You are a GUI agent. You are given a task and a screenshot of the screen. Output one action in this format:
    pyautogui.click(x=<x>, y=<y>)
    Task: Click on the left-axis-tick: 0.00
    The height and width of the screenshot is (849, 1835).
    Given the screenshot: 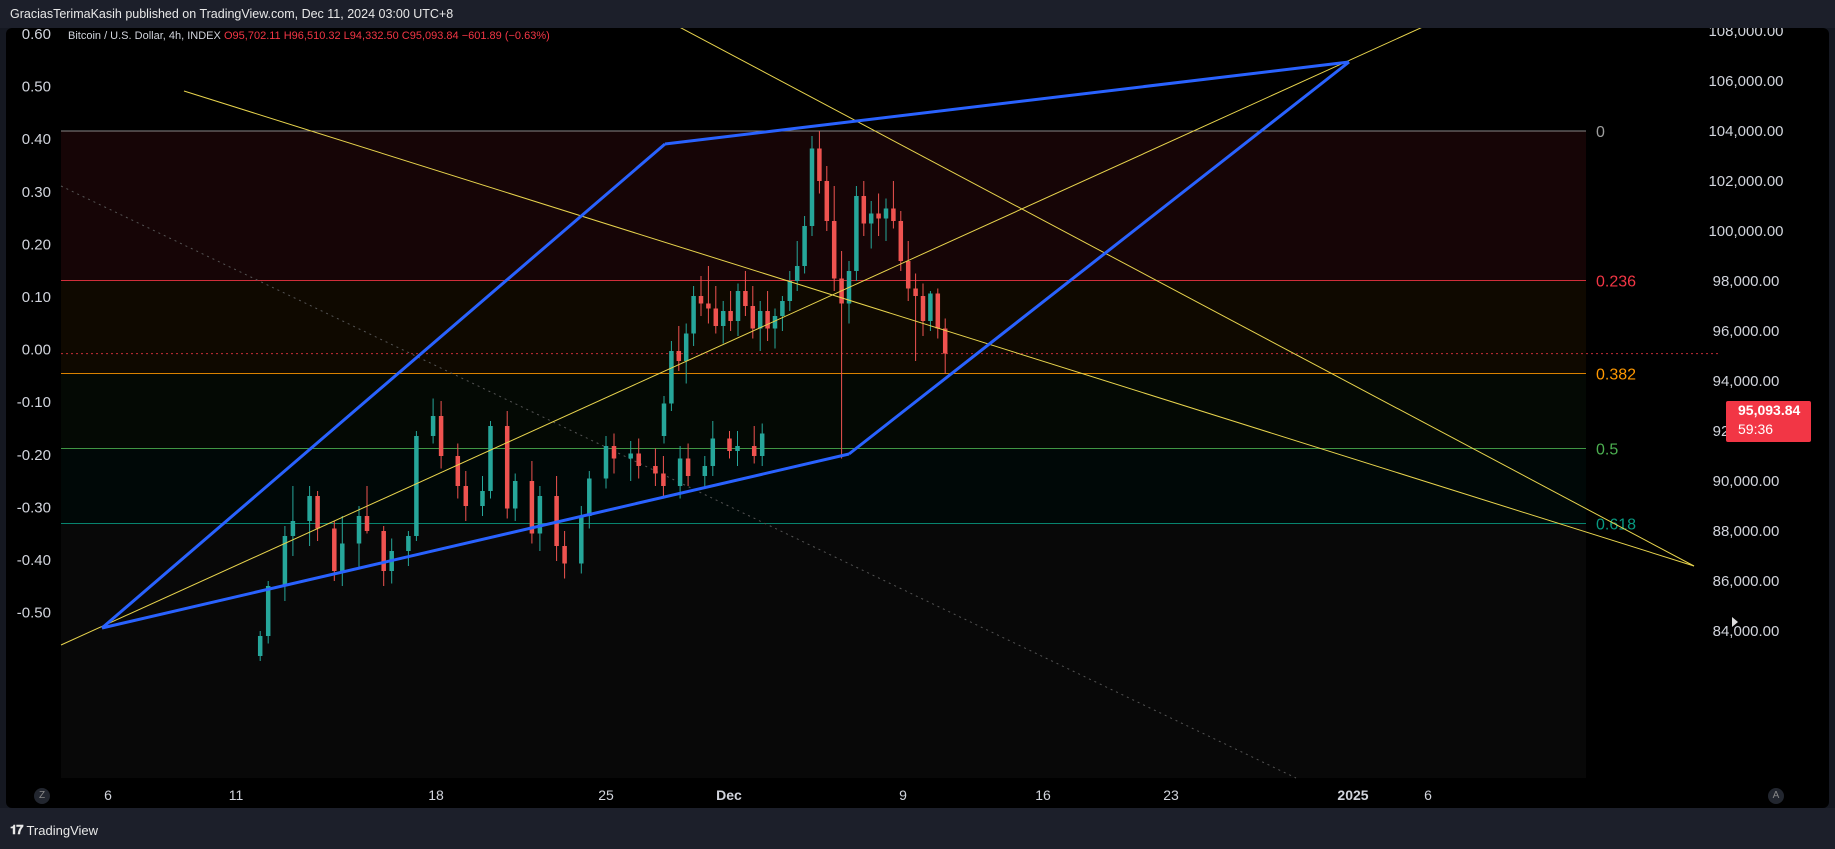 What is the action you would take?
    pyautogui.click(x=36, y=350)
    